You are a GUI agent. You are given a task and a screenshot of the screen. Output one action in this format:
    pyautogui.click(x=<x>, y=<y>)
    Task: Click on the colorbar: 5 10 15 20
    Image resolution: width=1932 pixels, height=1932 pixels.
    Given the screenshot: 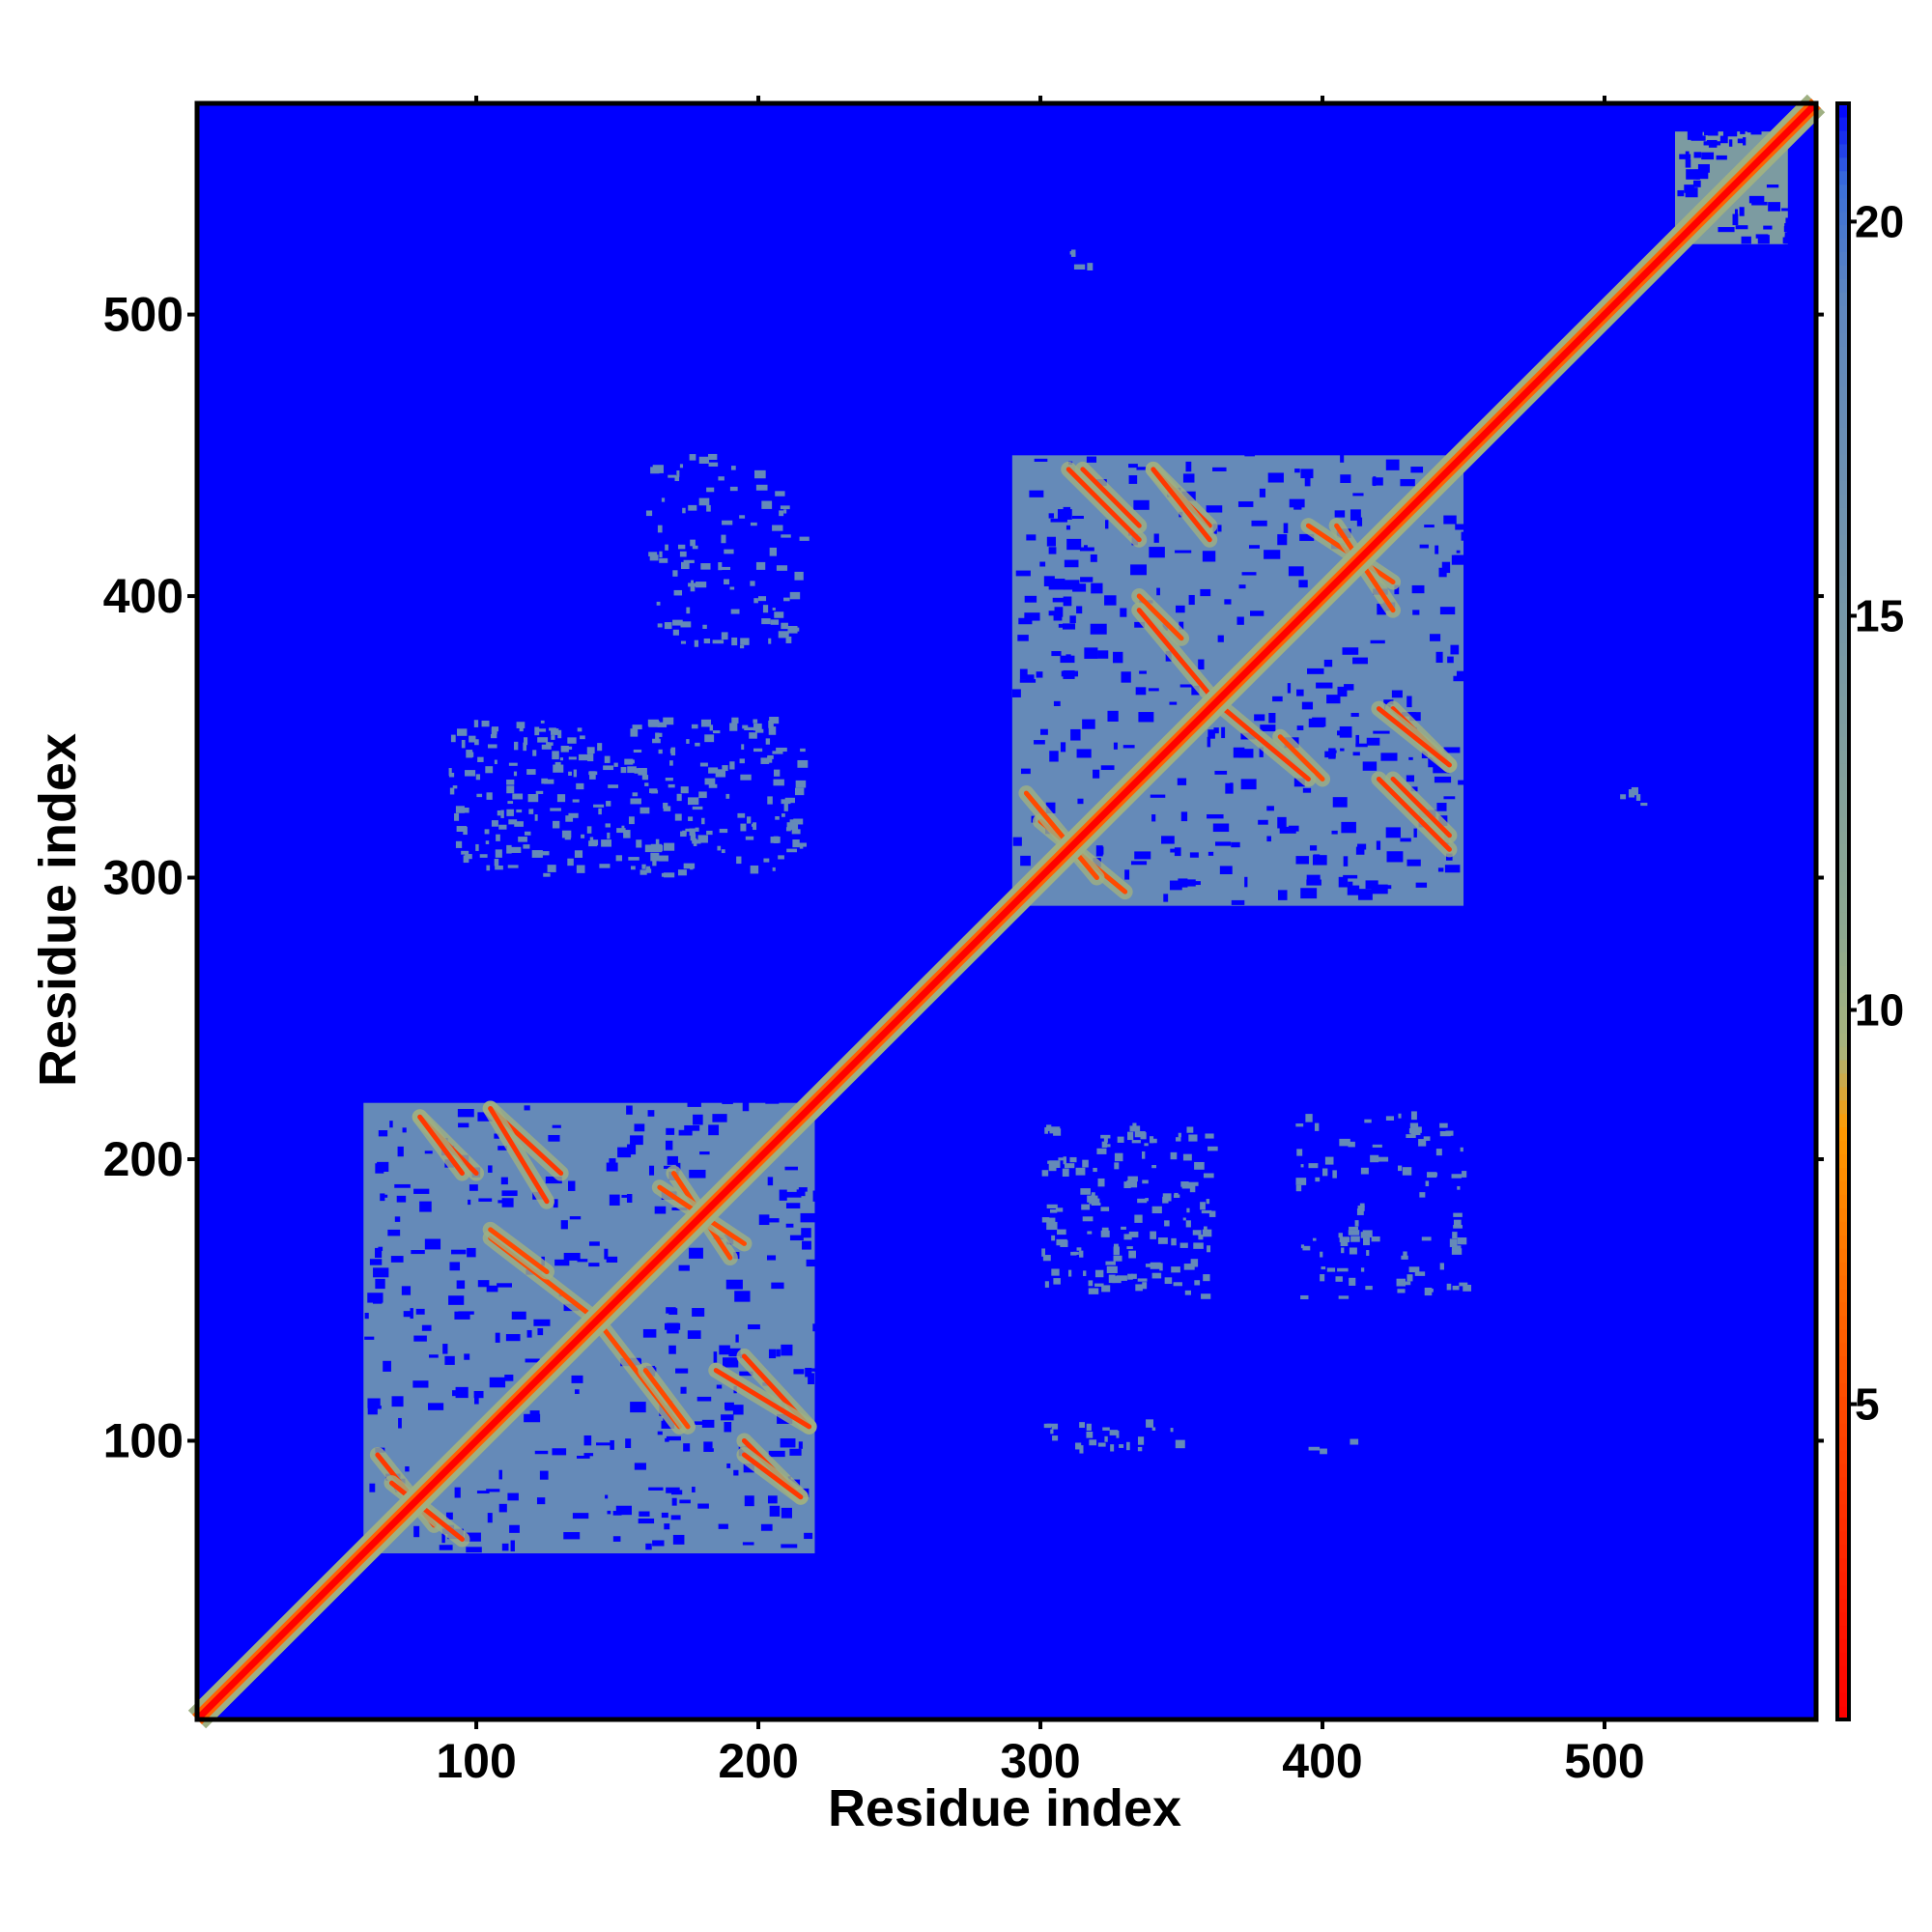 What is the action you would take?
    pyautogui.click(x=1869, y=911)
    